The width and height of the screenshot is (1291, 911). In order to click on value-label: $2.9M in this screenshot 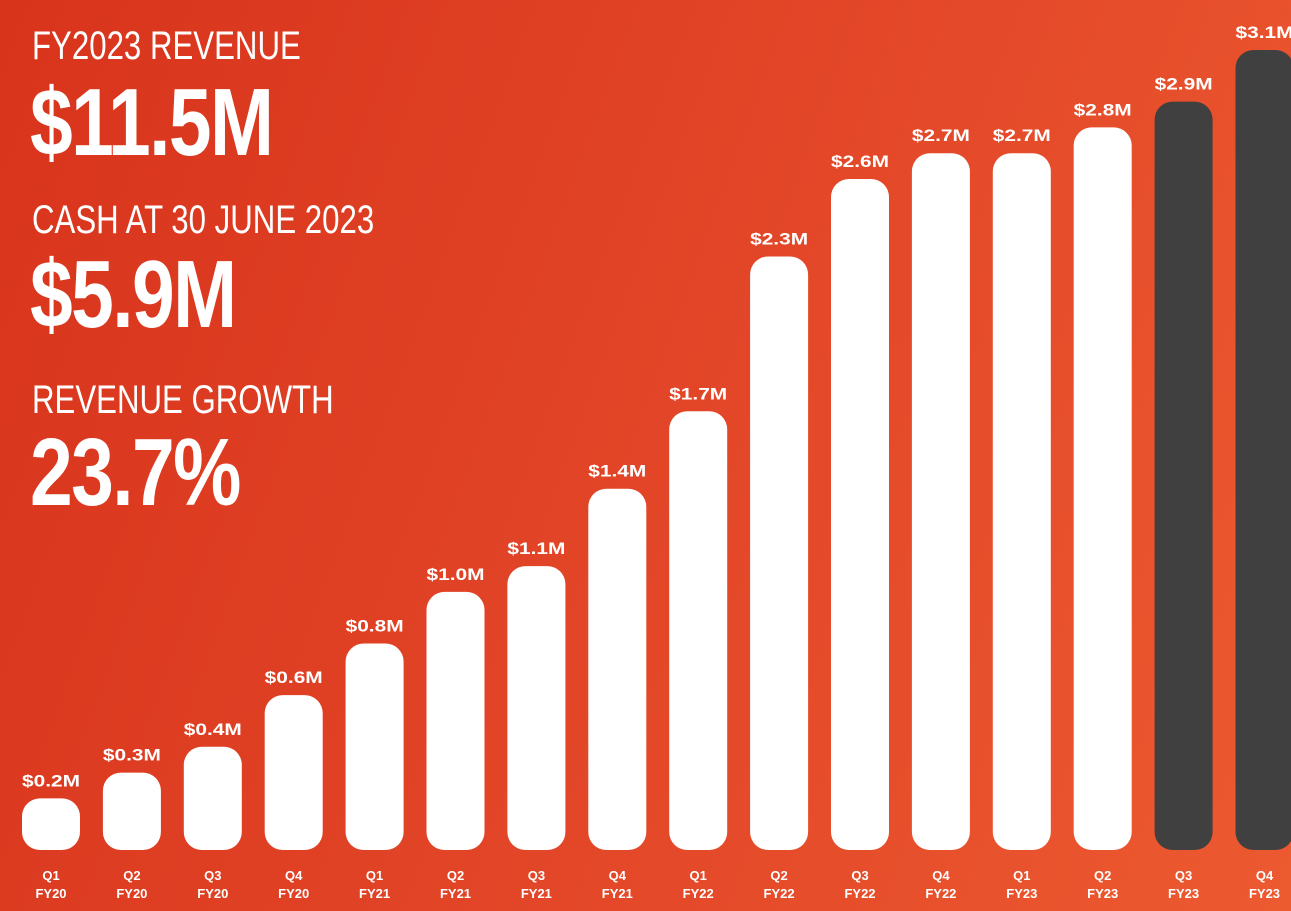, I will do `click(1184, 84)`.